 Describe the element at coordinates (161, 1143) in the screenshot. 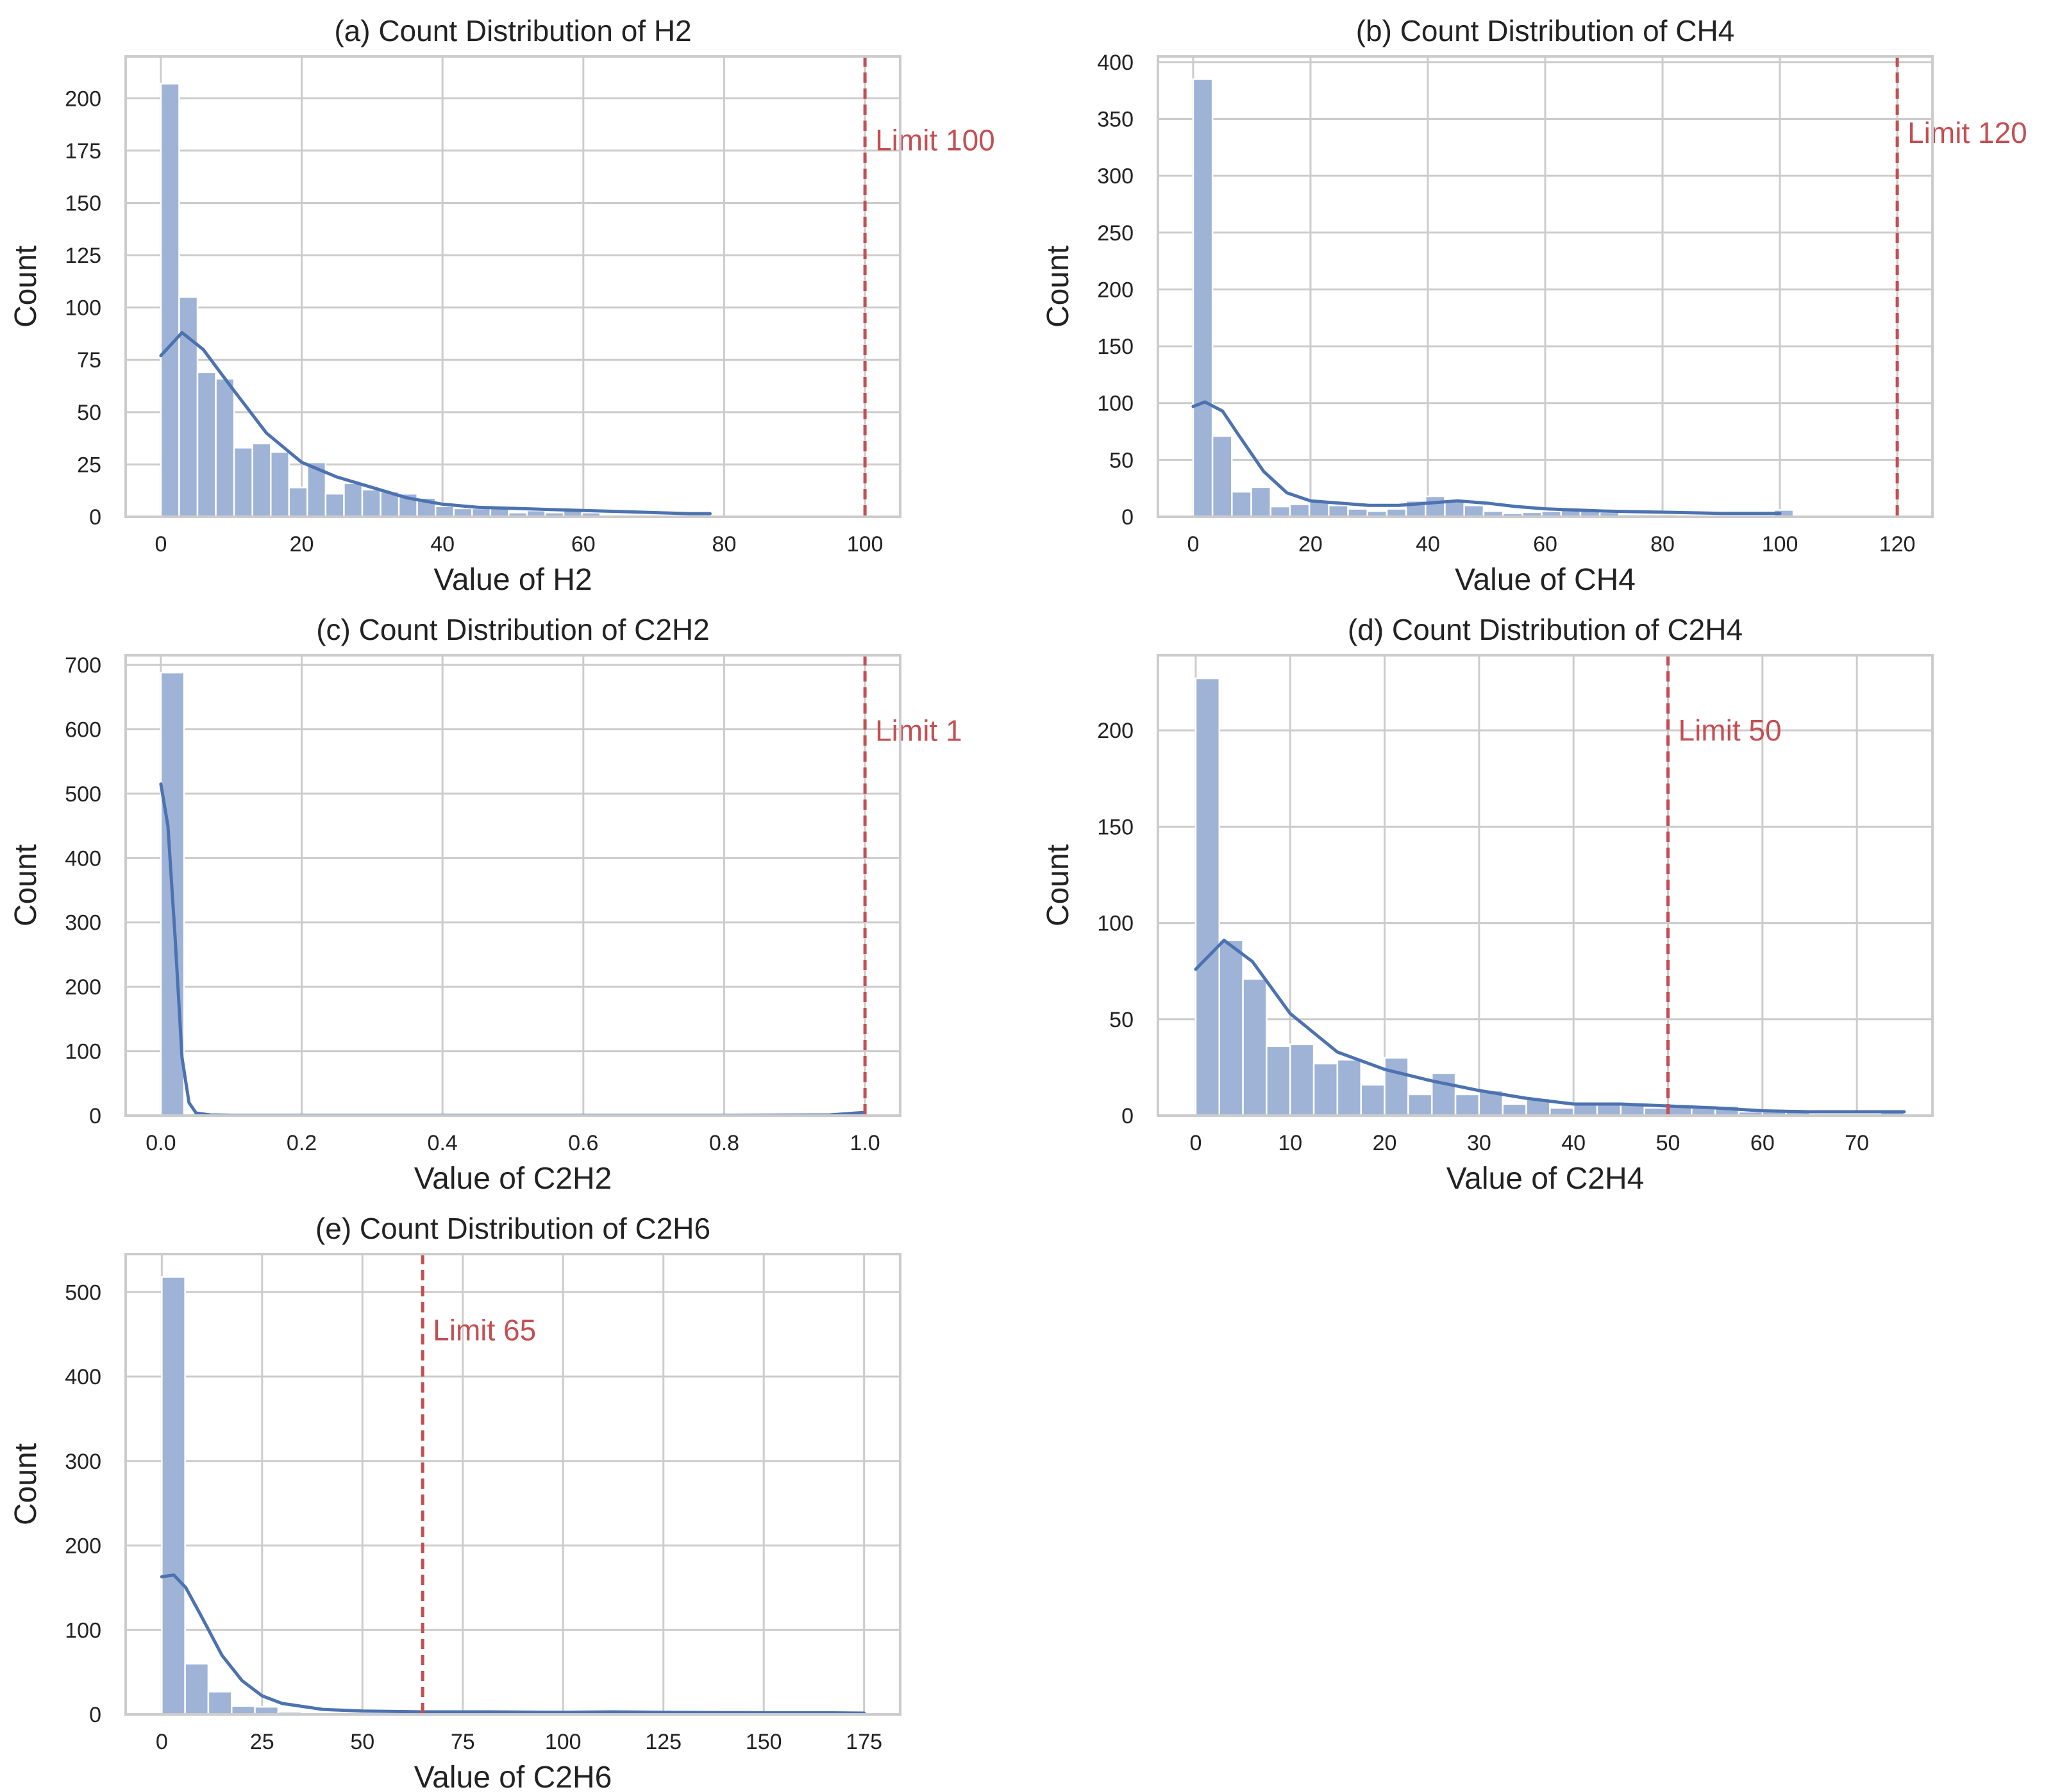

I see `x-tick-label: 0.0` at that location.